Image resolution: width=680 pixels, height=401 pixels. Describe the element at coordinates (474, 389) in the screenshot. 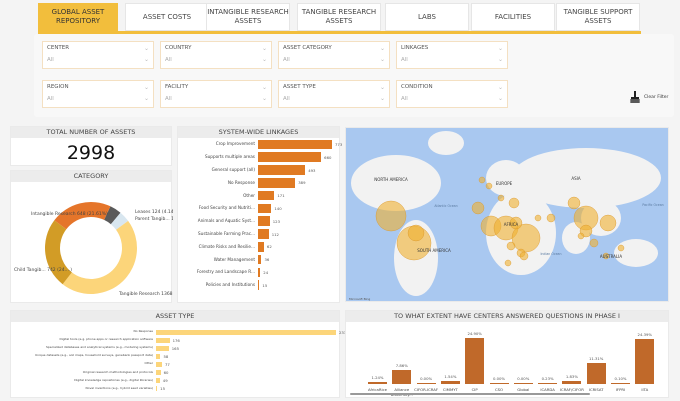

I see `category-label: CIP` at that location.